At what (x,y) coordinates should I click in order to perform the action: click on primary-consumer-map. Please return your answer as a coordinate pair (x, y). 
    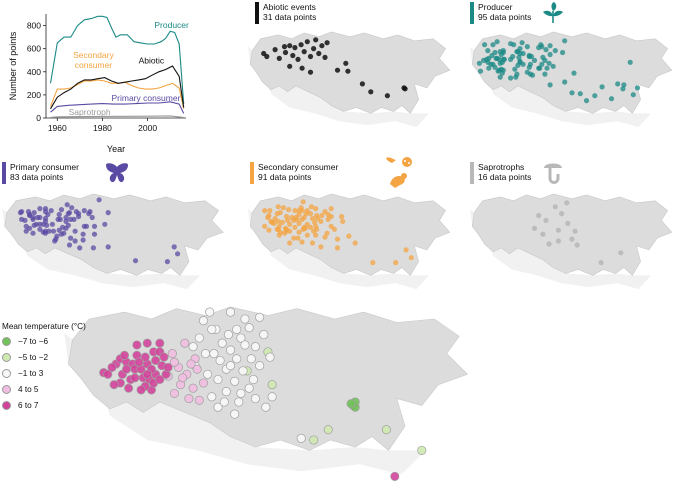
    Looking at the image, I should click on (113, 241).